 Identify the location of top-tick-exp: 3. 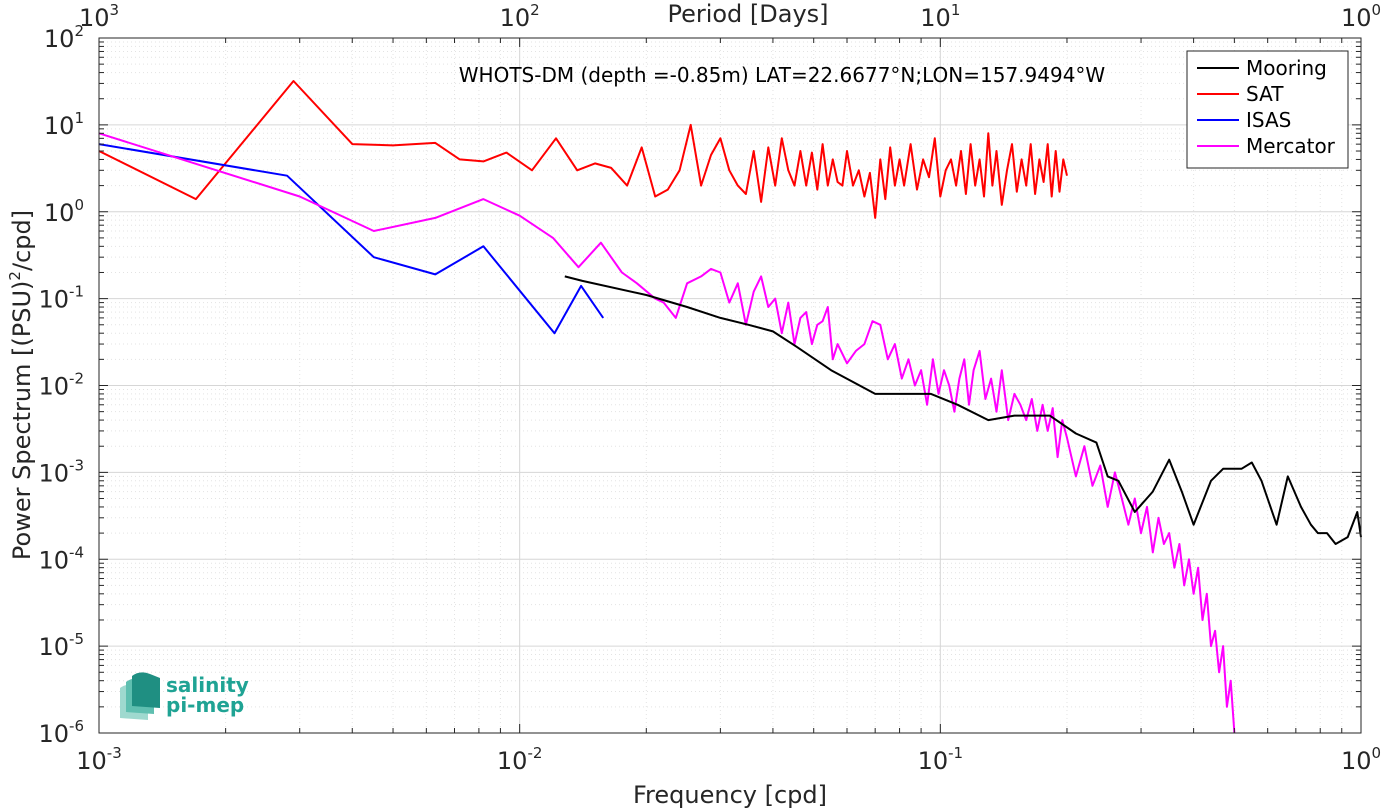
(115, 10).